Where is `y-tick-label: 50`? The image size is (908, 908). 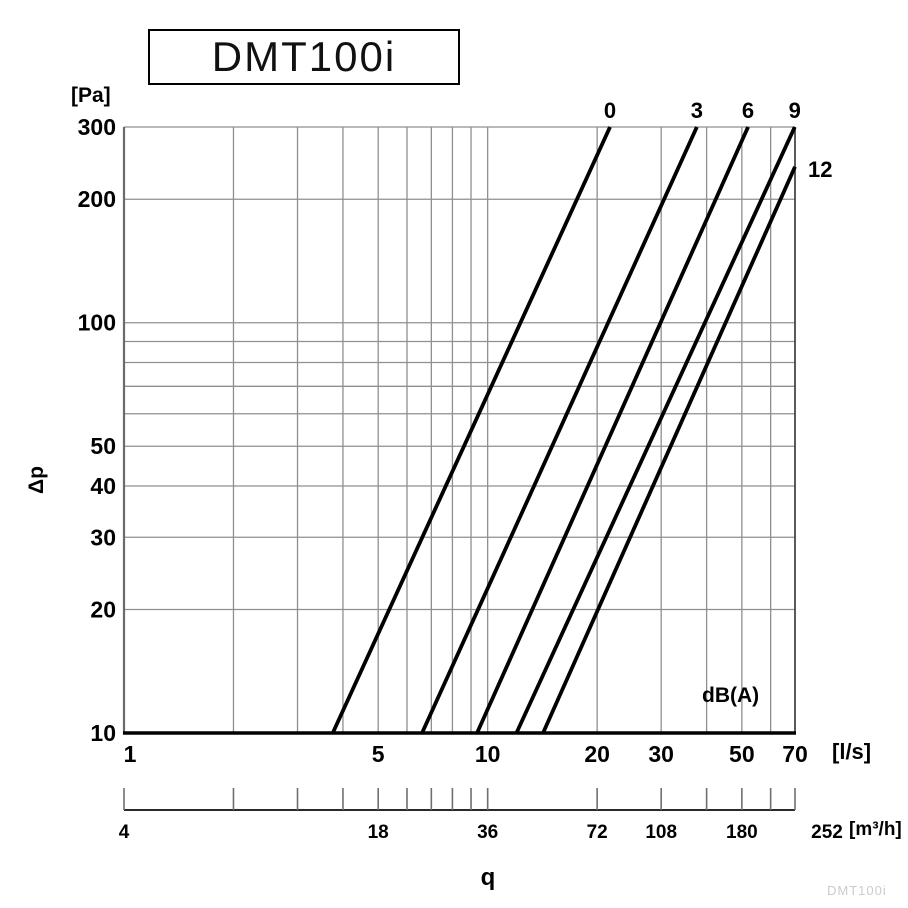
y-tick-label: 50 is located at coordinates (103, 446).